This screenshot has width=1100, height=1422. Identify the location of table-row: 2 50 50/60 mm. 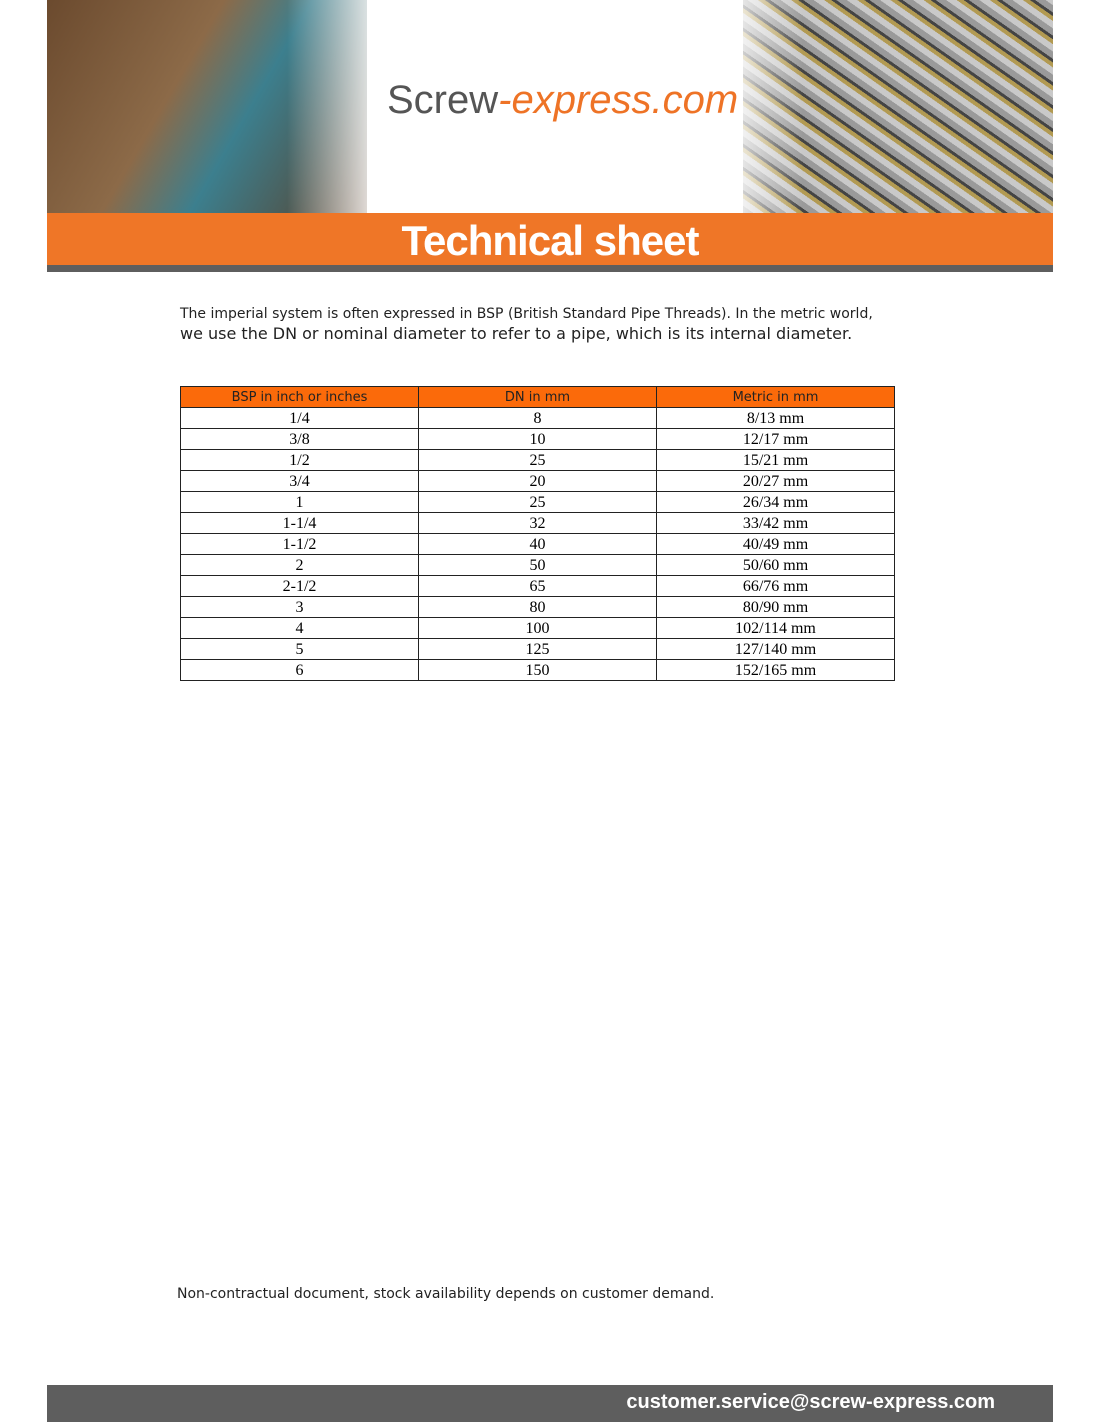
(537, 565).